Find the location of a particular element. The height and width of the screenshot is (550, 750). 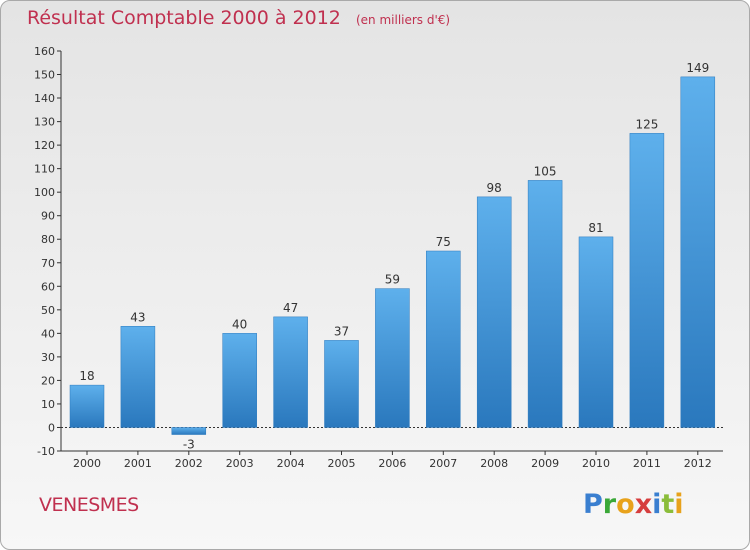

x-tick-label-2002: 2002 is located at coordinates (189, 463).